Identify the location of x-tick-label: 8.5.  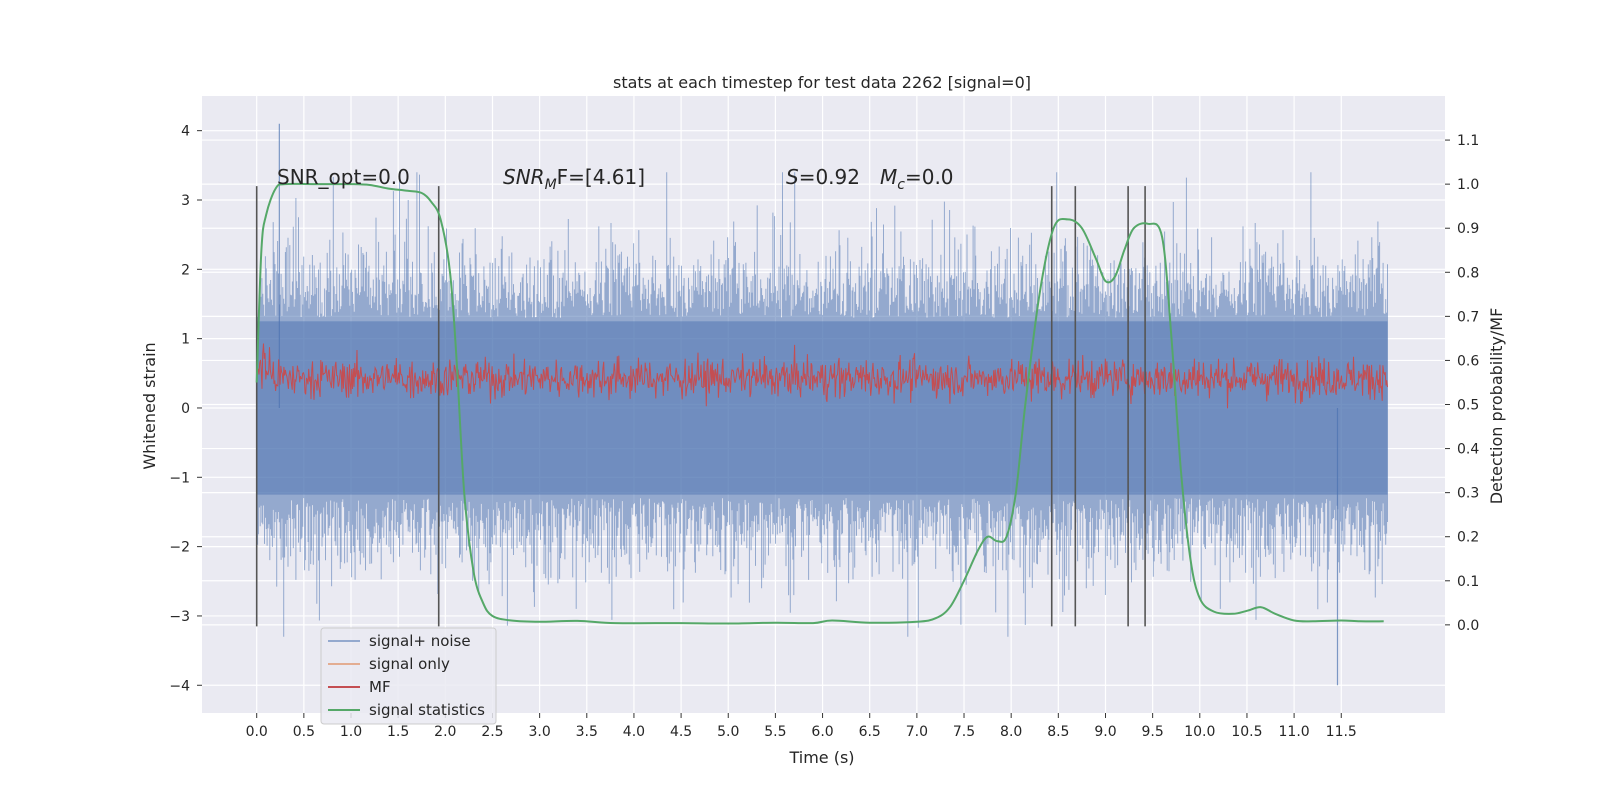
(1058, 732).